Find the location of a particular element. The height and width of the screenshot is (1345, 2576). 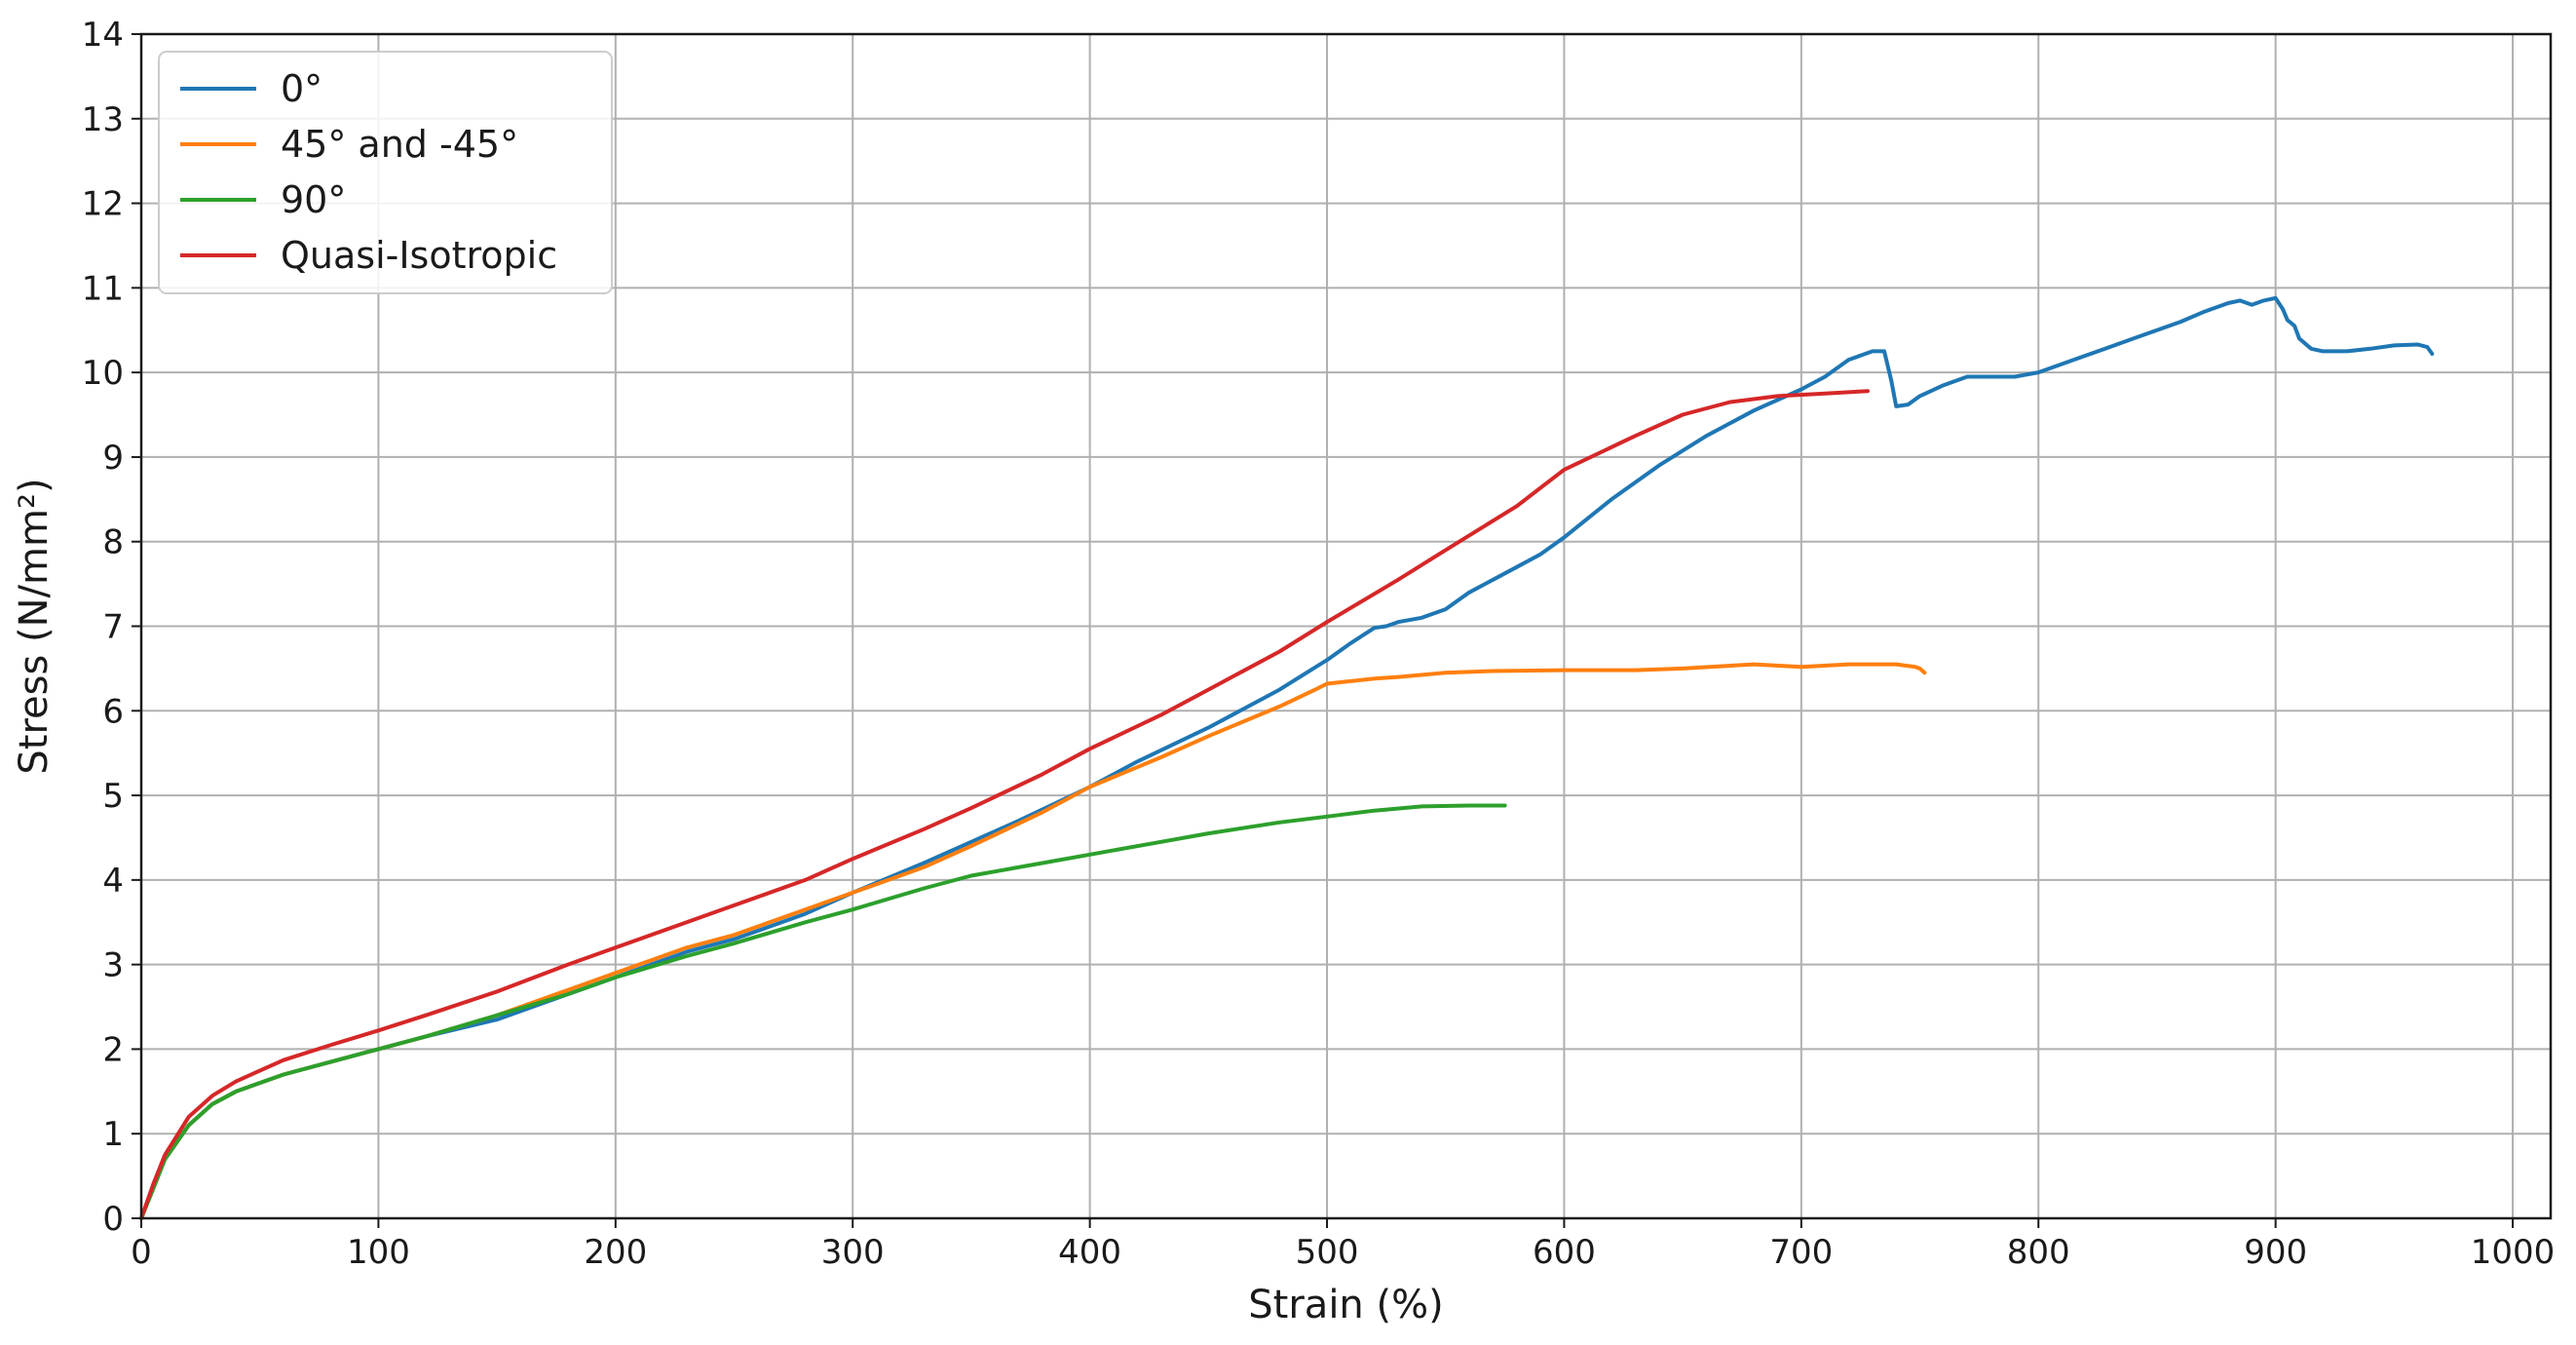

x-axis-label: Strain (%) is located at coordinates (1345, 1305).